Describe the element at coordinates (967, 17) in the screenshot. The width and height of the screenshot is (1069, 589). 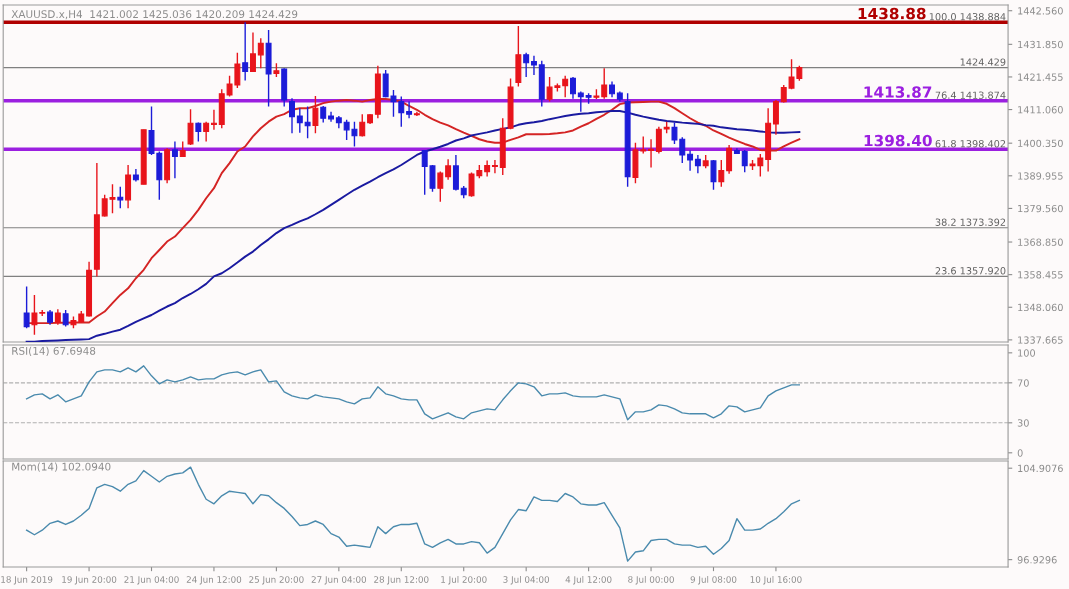
I see `annotation: 100.0 1438.884` at that location.